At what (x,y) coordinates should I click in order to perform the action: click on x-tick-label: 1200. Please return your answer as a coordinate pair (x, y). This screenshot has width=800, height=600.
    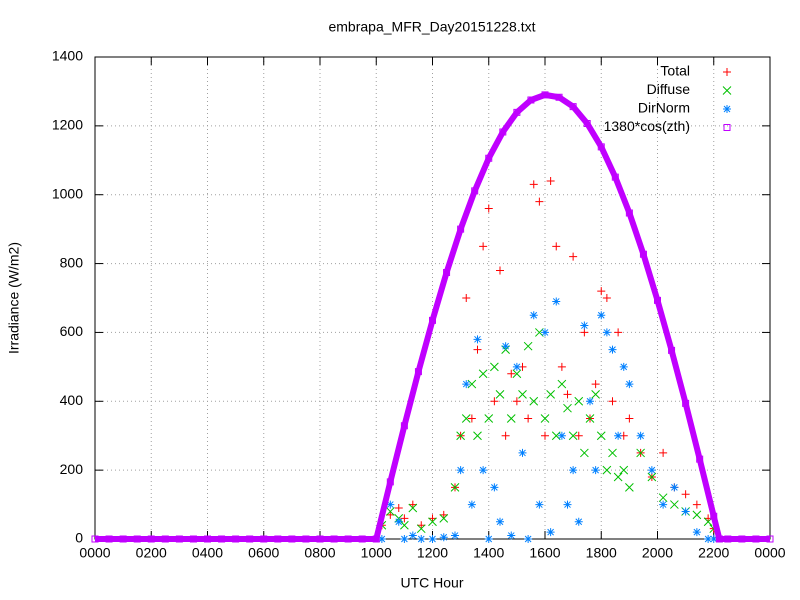
    Looking at the image, I should click on (432, 553).